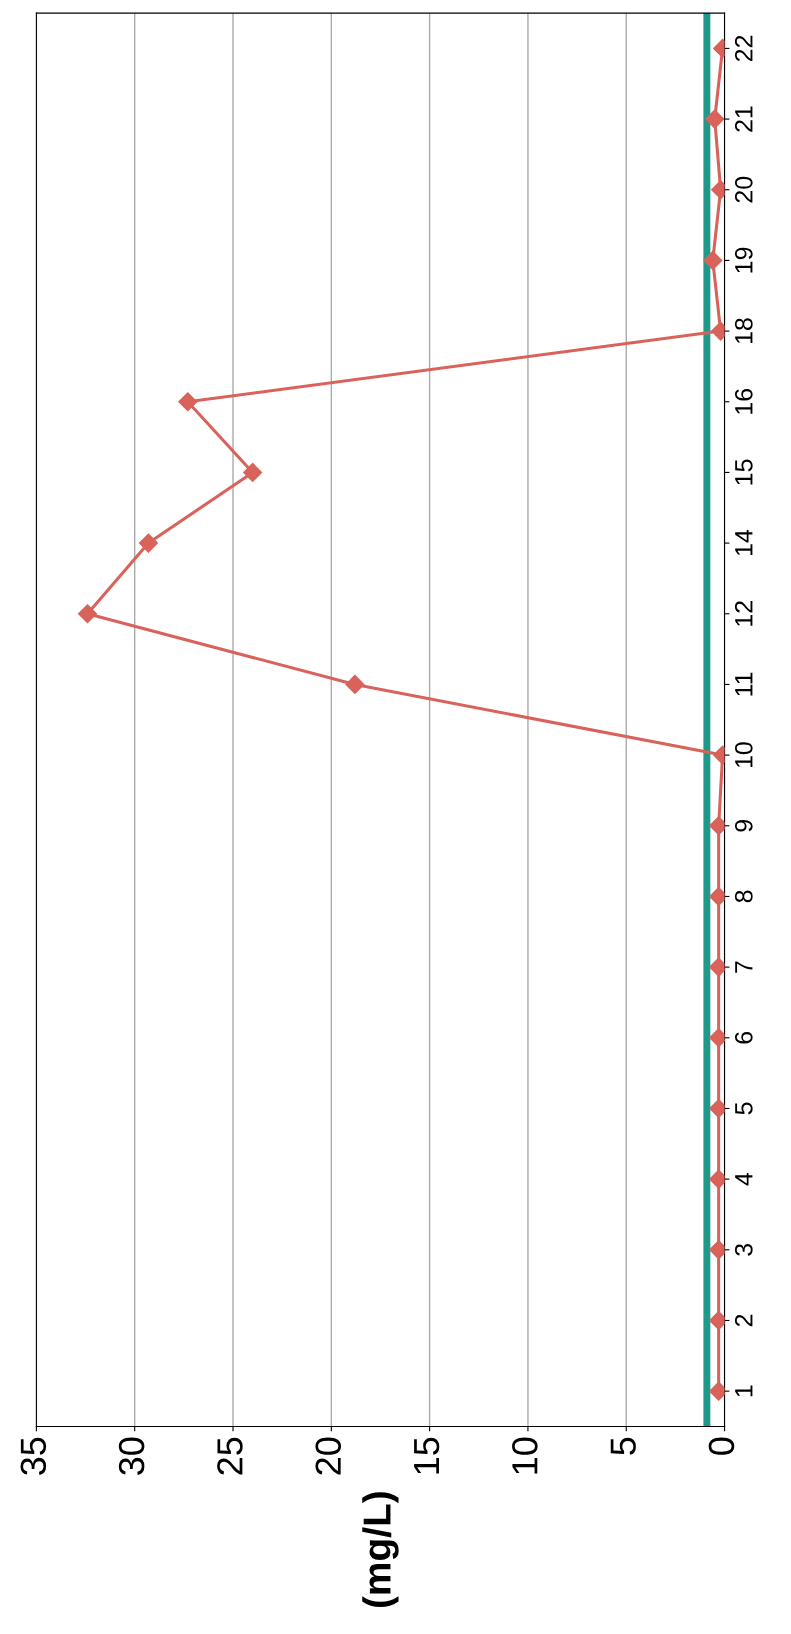 This screenshot has width=791, height=1634. What do you see at coordinates (744, 1391) in the screenshot?
I see `y-tick-label: 1` at bounding box center [744, 1391].